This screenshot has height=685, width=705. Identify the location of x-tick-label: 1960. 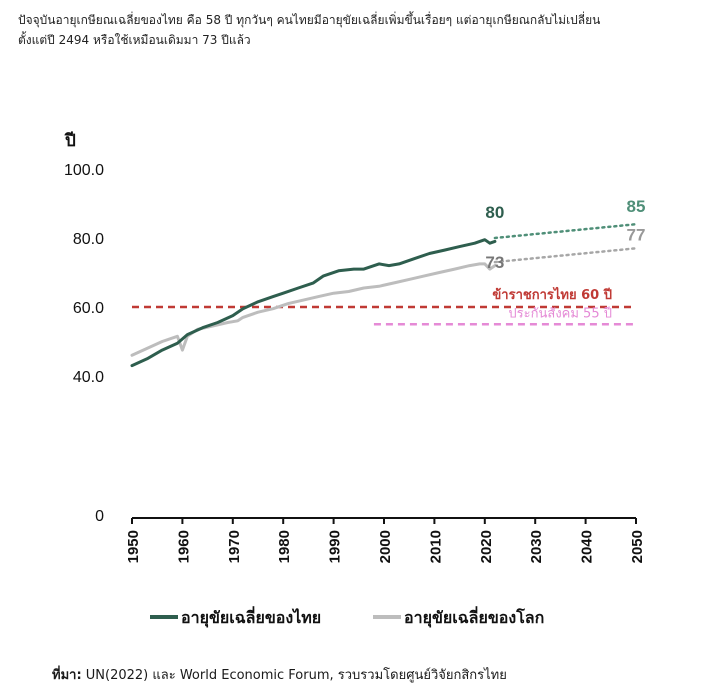
(183, 546).